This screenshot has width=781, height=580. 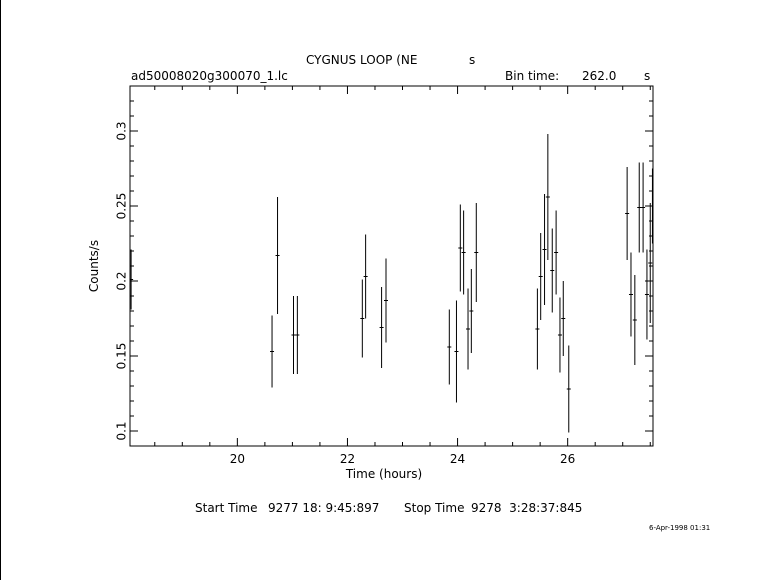 I want to click on x-axis-label: Time (hours), so click(x=383, y=474).